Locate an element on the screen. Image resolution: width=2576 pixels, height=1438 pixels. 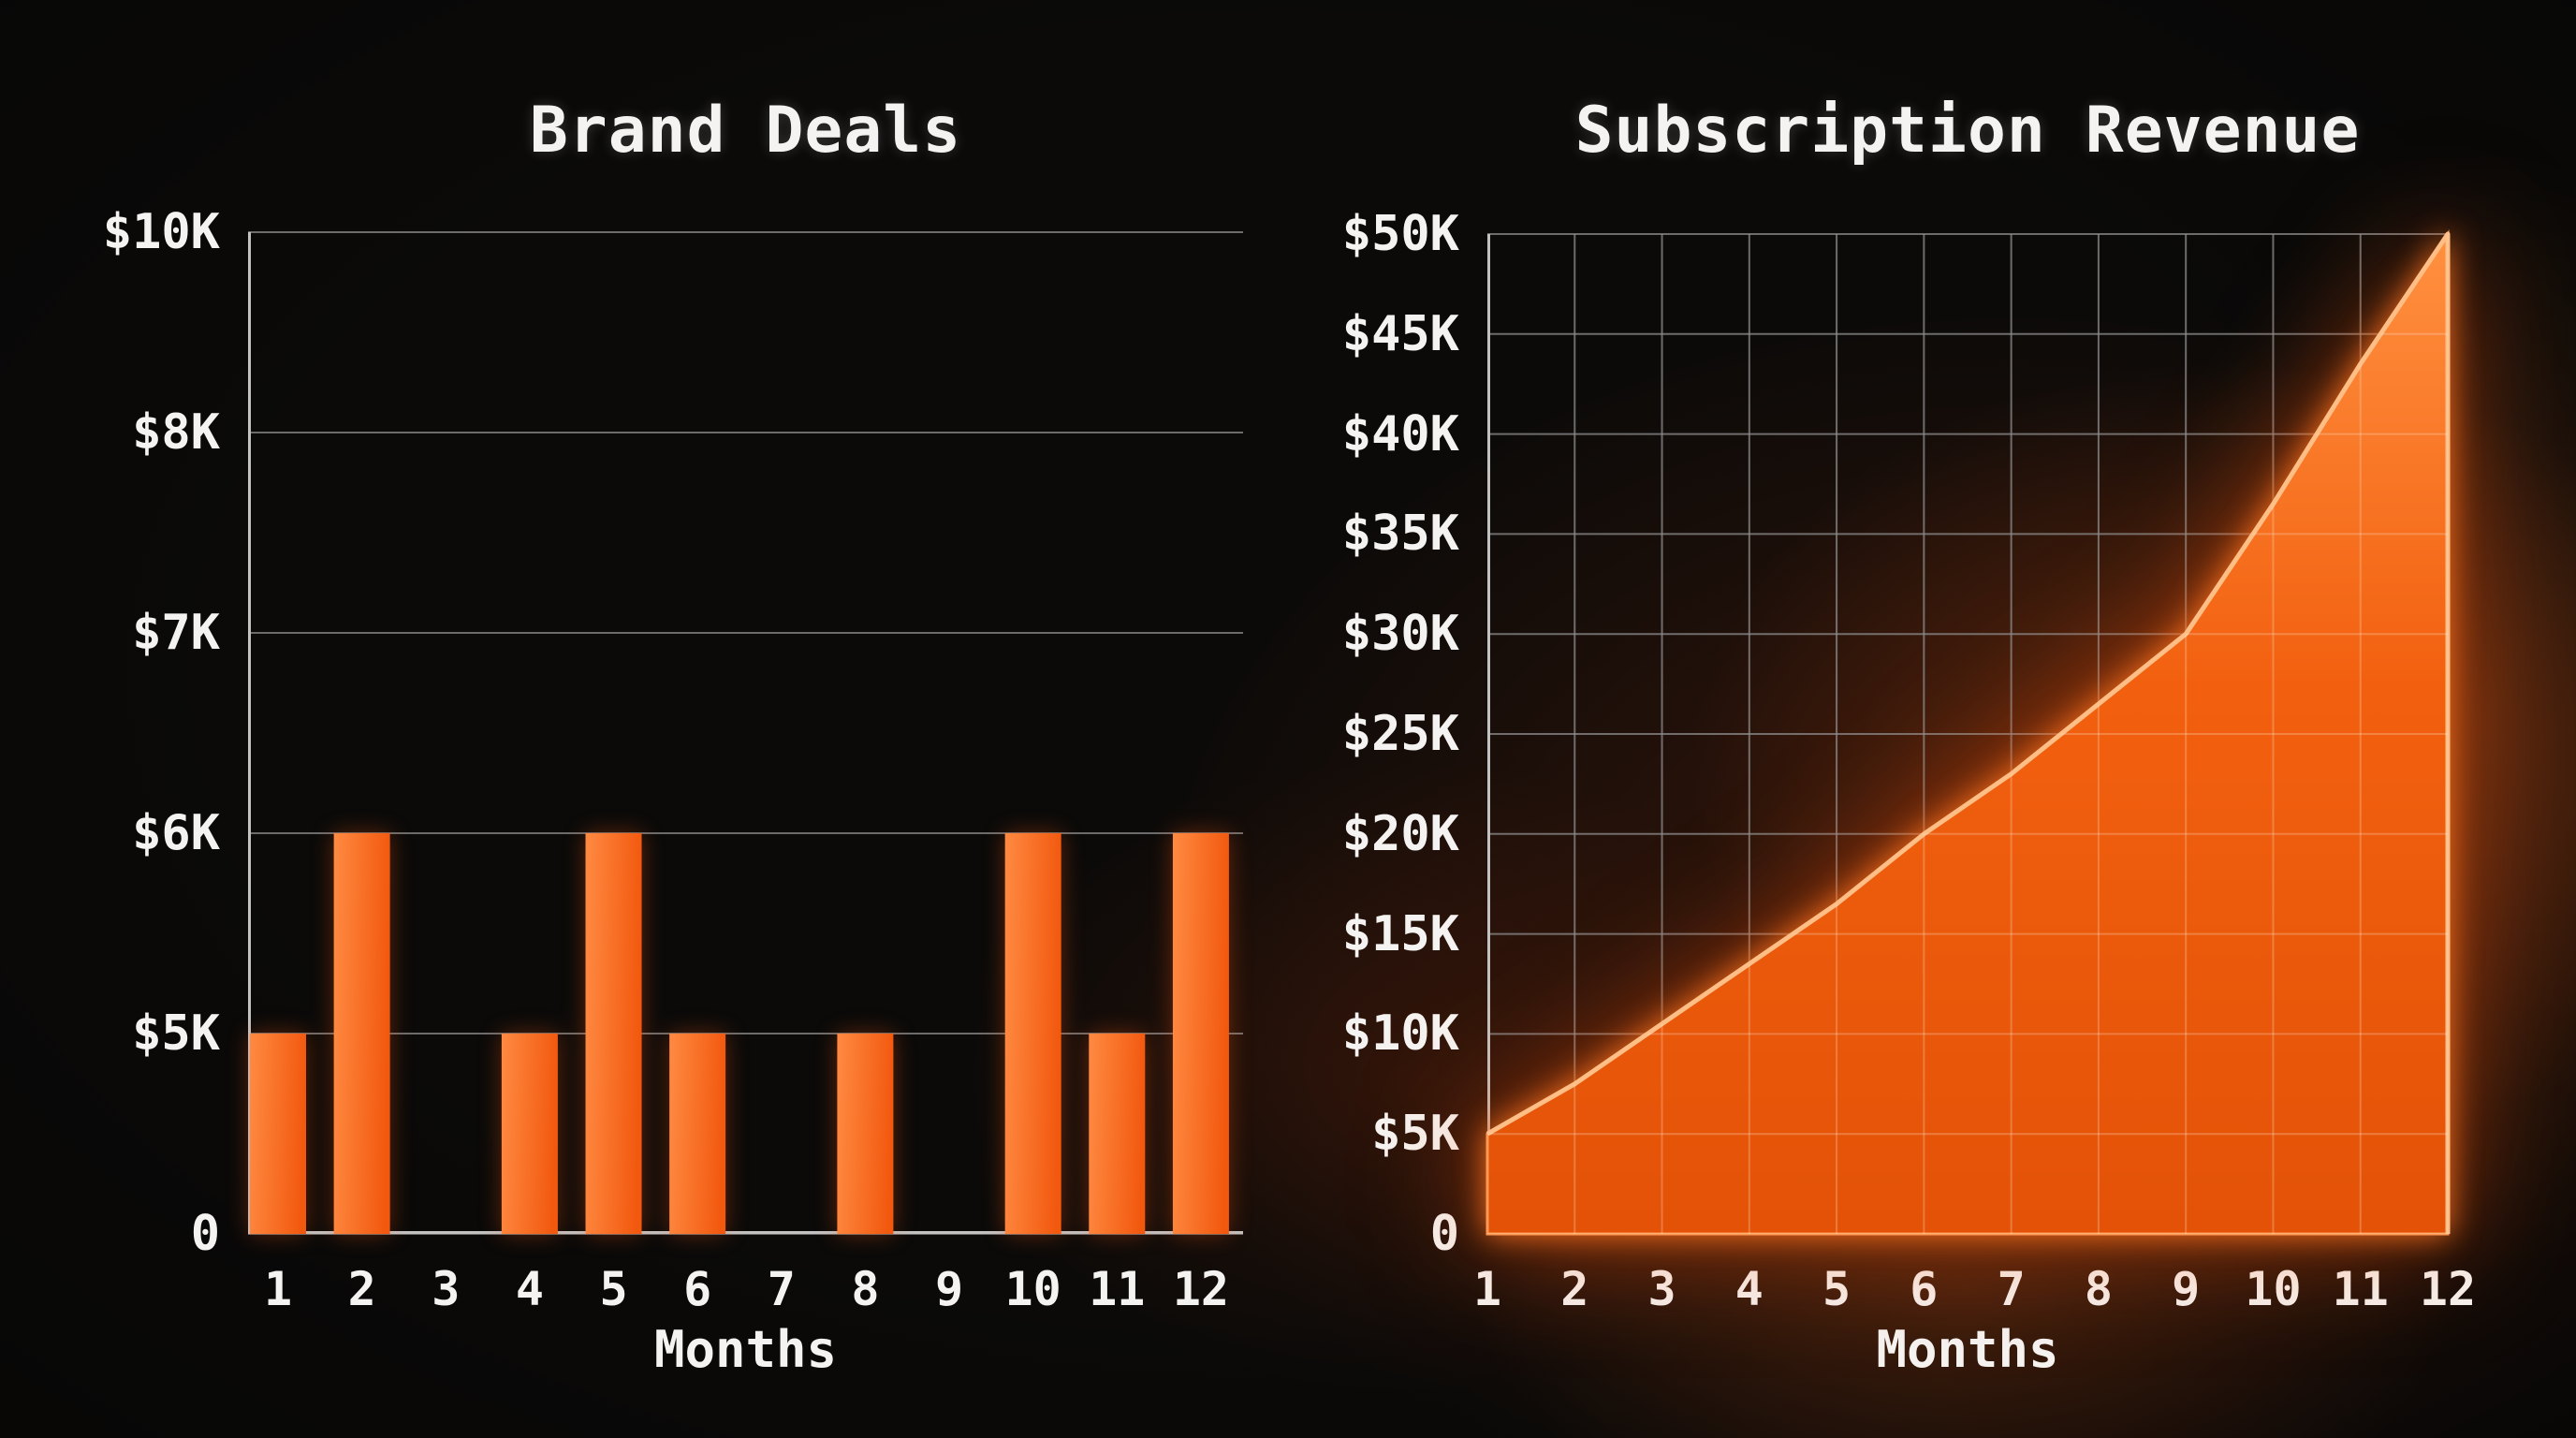
bars is located at coordinates (740, 1033).